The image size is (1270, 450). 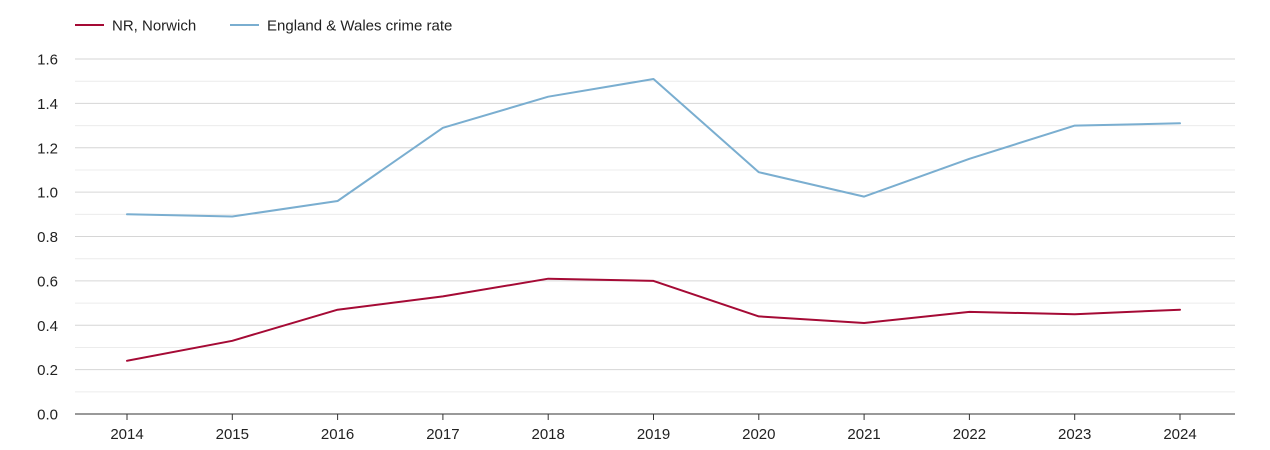 I want to click on x-tick-label: 2015, so click(x=232, y=434).